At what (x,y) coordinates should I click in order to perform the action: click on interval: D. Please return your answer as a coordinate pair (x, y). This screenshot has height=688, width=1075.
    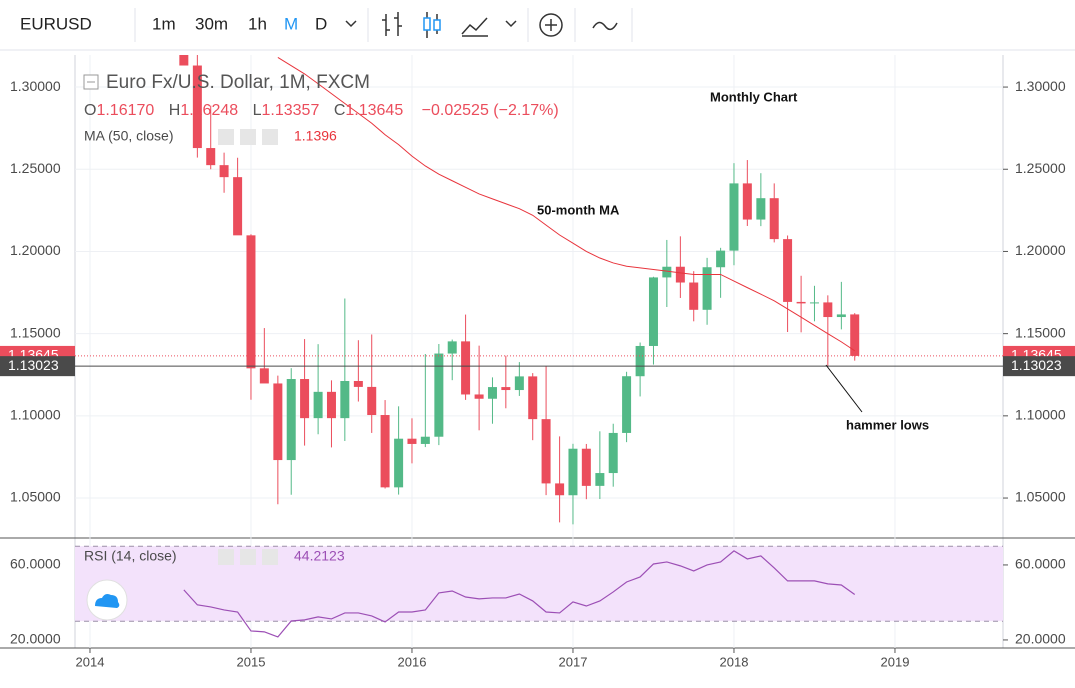
    Looking at the image, I should click on (321, 23).